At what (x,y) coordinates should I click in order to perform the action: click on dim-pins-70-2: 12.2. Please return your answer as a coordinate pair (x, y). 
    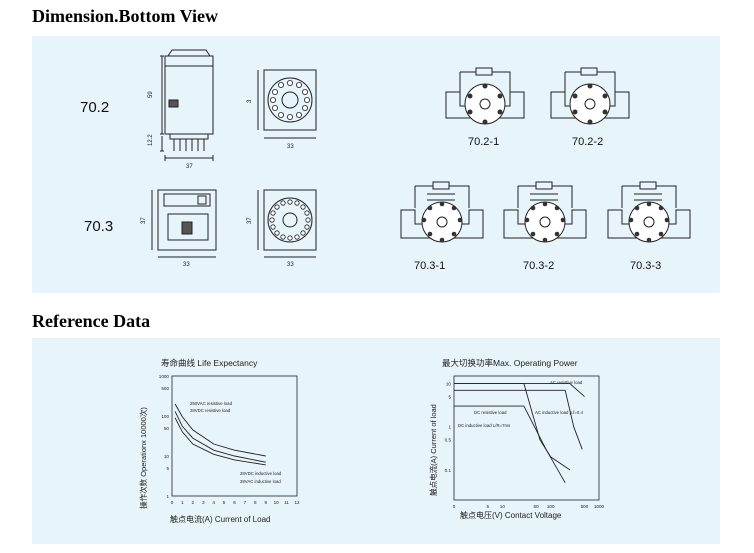
    Looking at the image, I should click on (151, 140).